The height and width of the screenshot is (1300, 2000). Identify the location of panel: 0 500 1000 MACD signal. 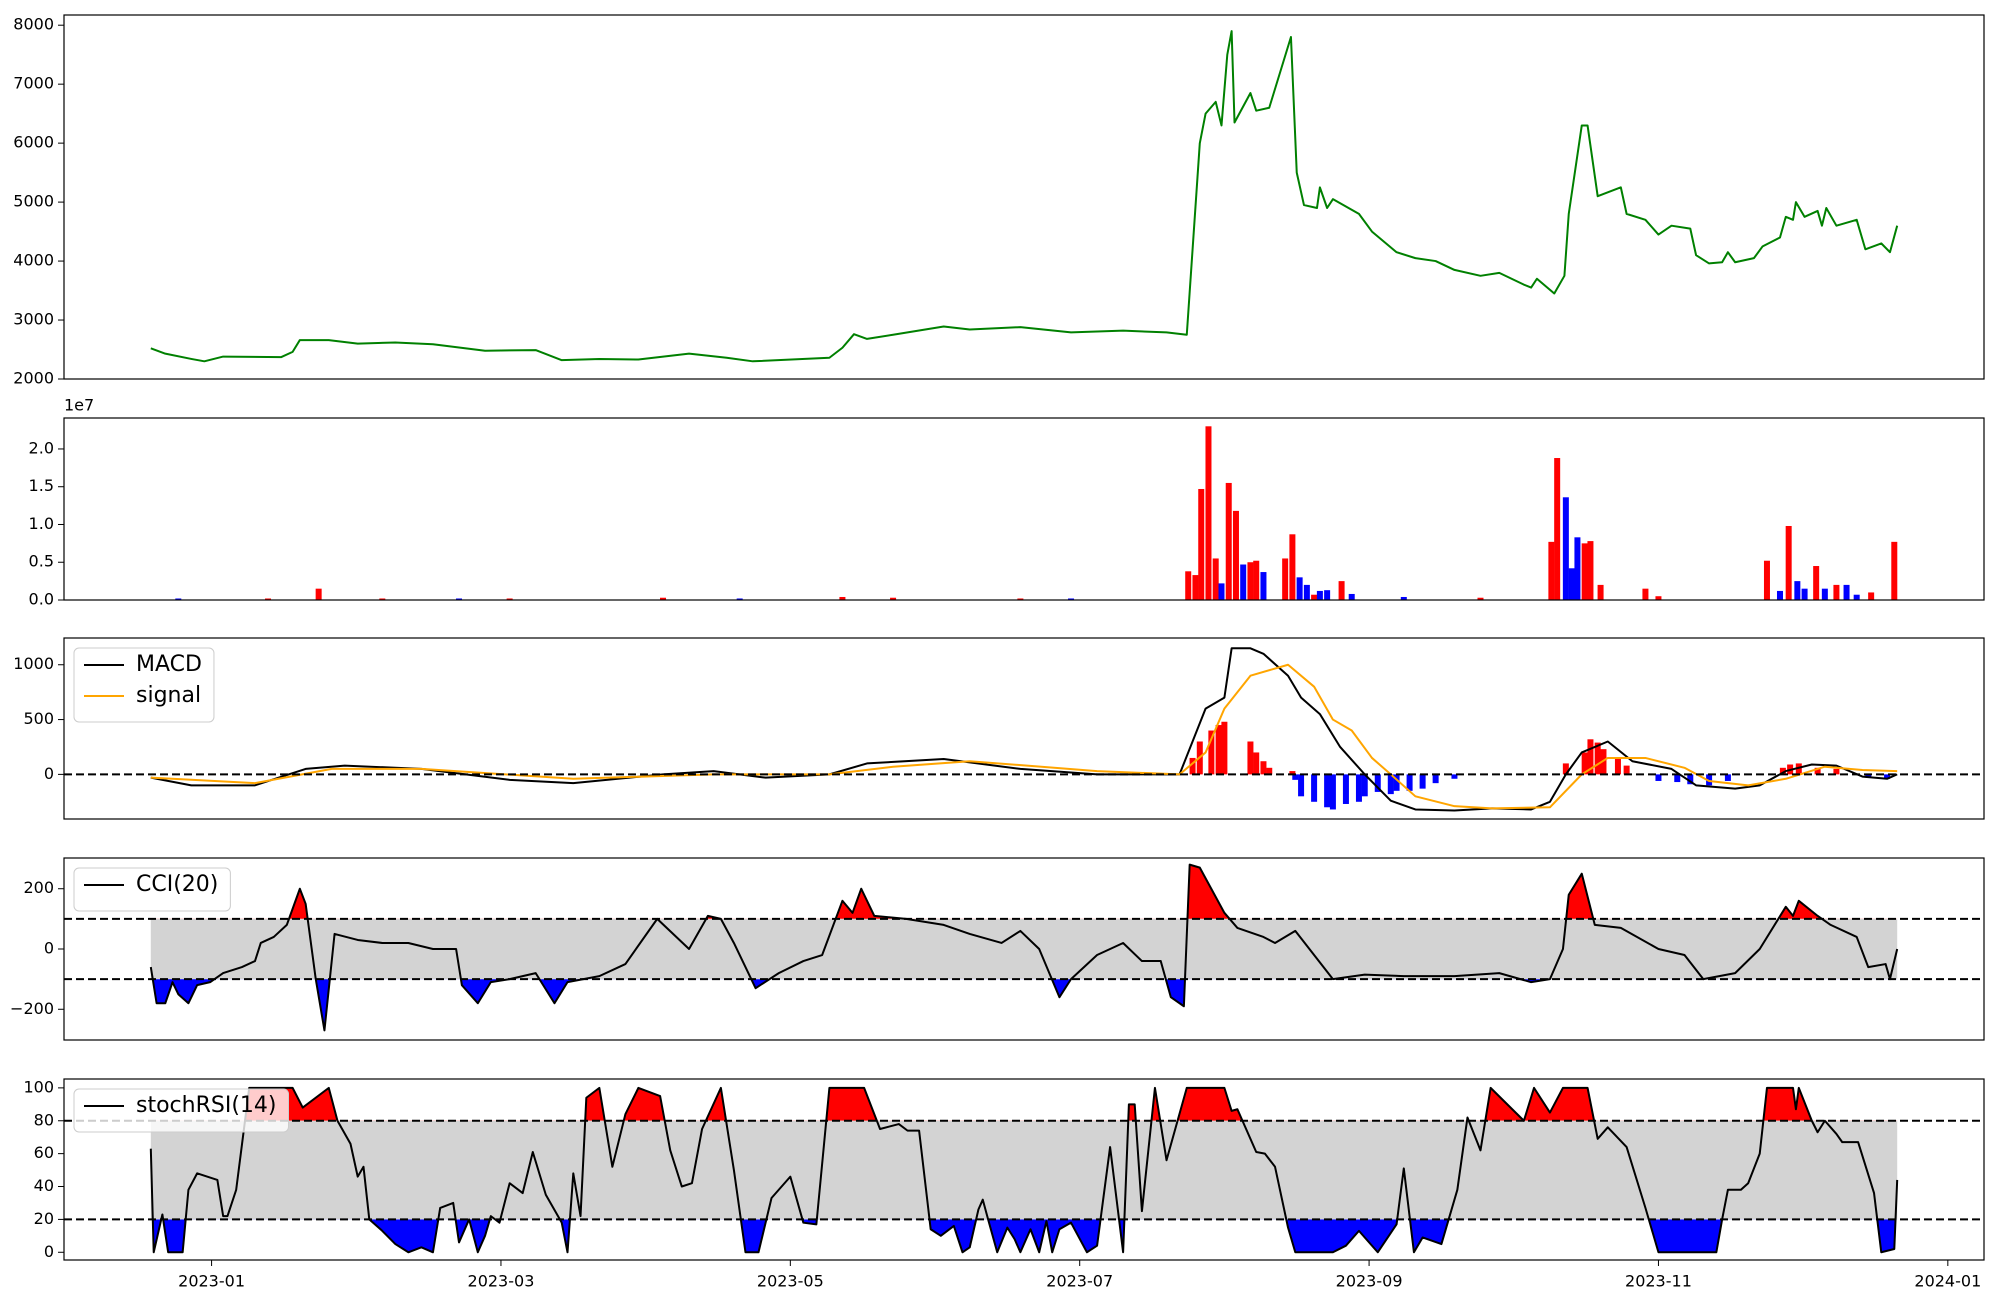
(999, 728).